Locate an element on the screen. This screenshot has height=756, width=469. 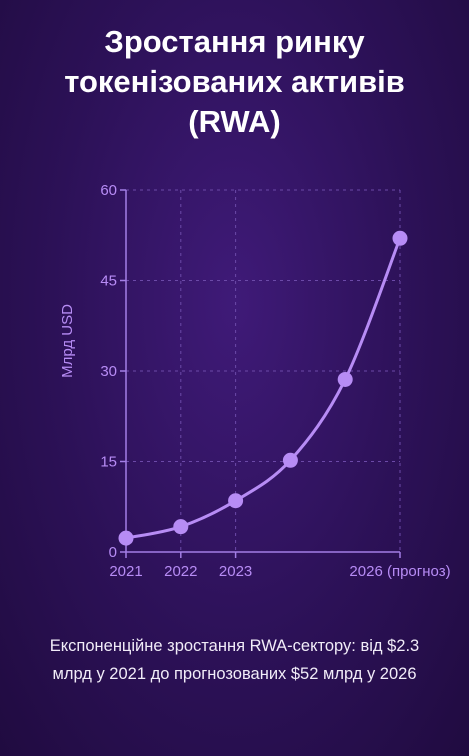
y-tick-label: 0 is located at coordinates (113, 552).